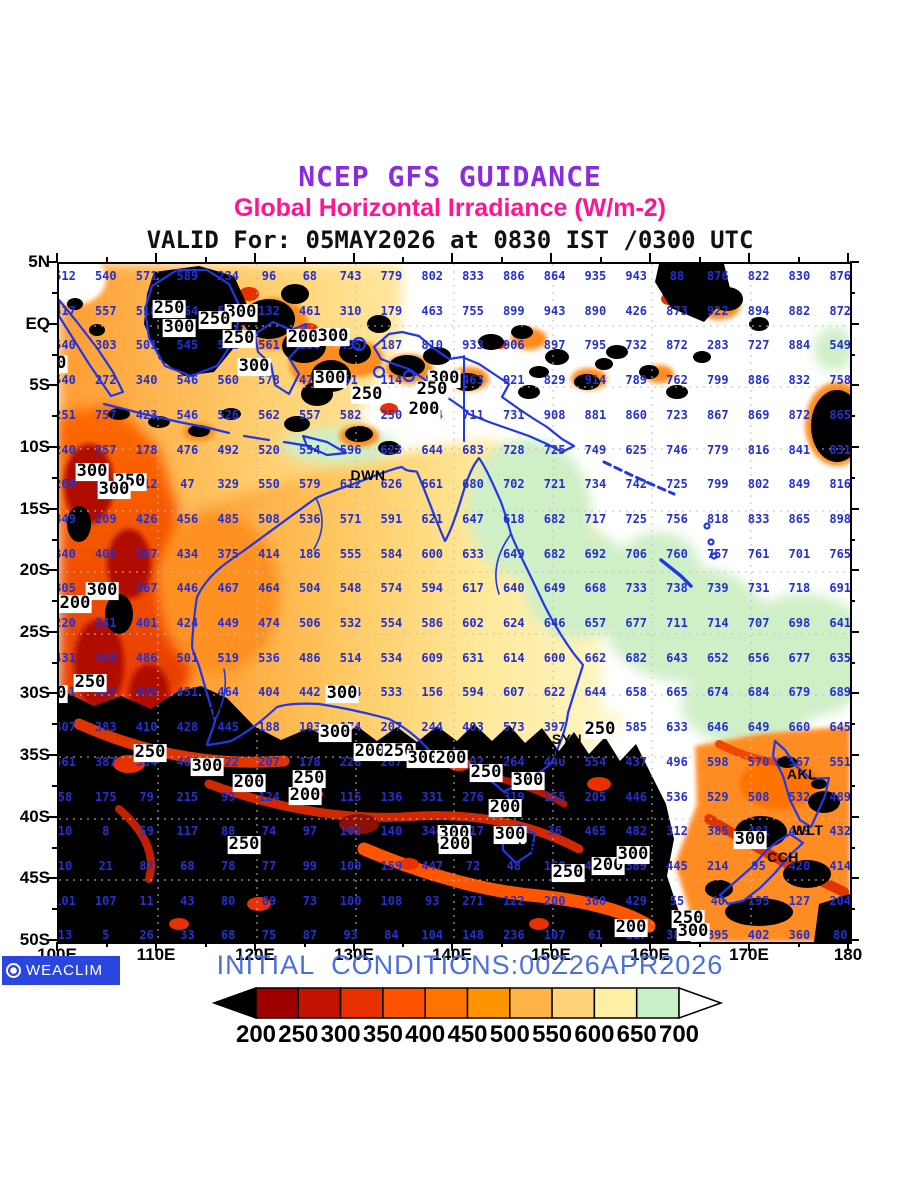  I want to click on tasmania-coastline, so click(519, 844).